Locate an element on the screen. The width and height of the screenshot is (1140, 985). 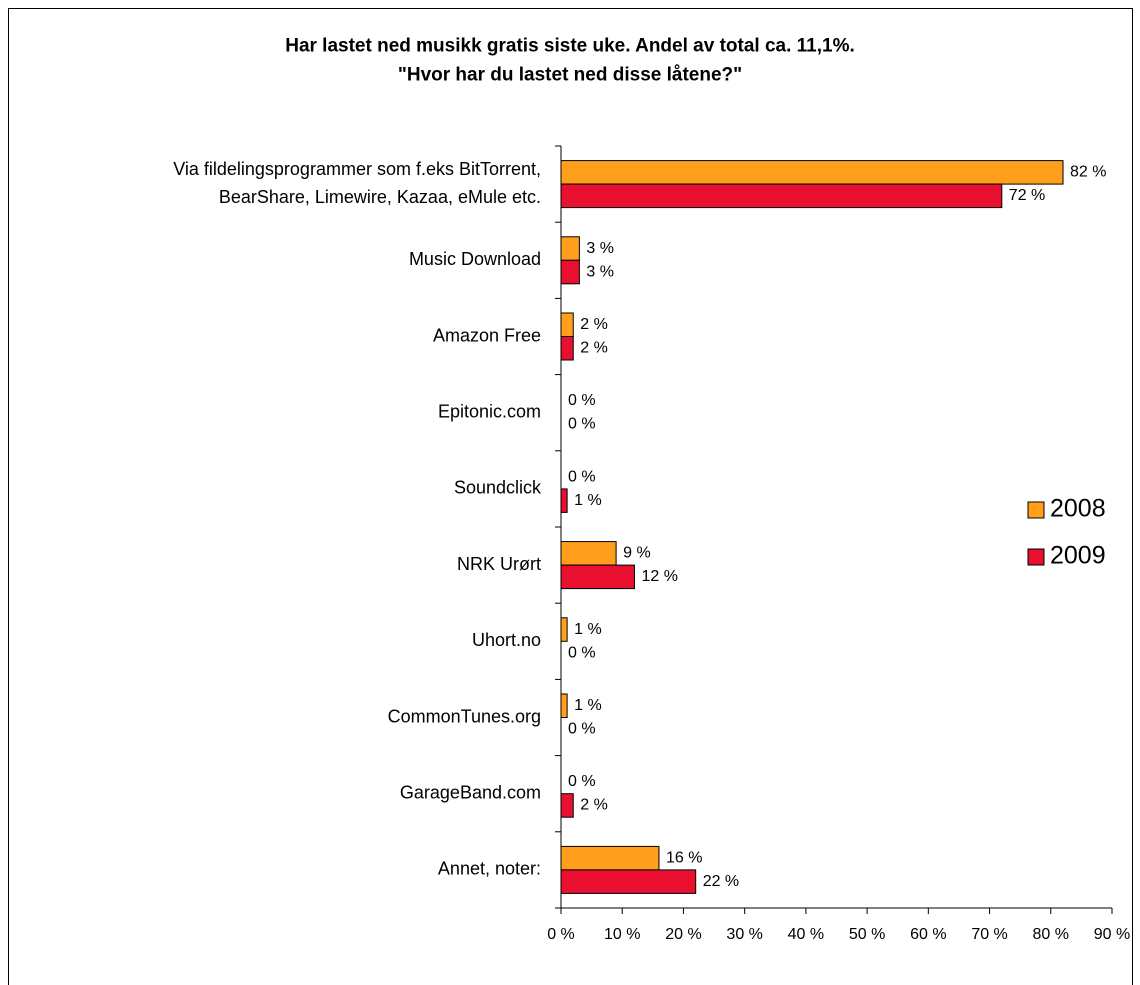
y-tick-label: Annet, noter: is located at coordinates (489, 869).